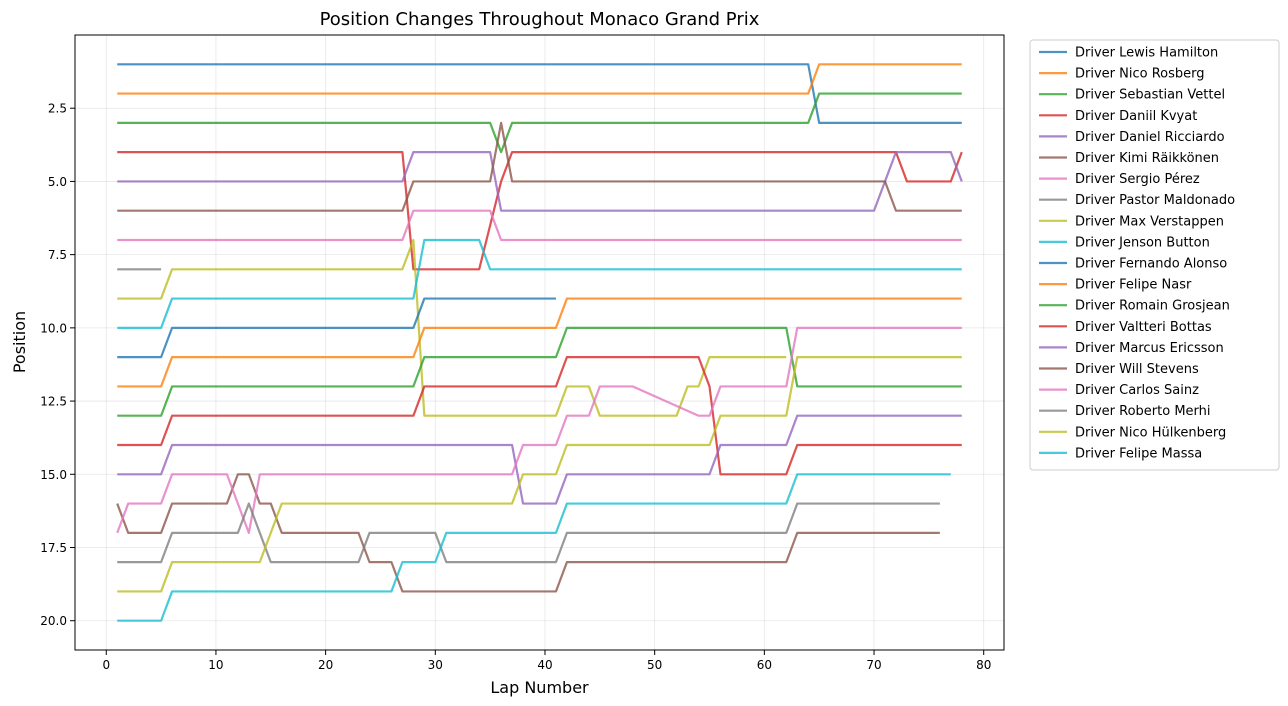  Describe the element at coordinates (53, 621) in the screenshot. I see `y-tick-label: 20.0` at that location.